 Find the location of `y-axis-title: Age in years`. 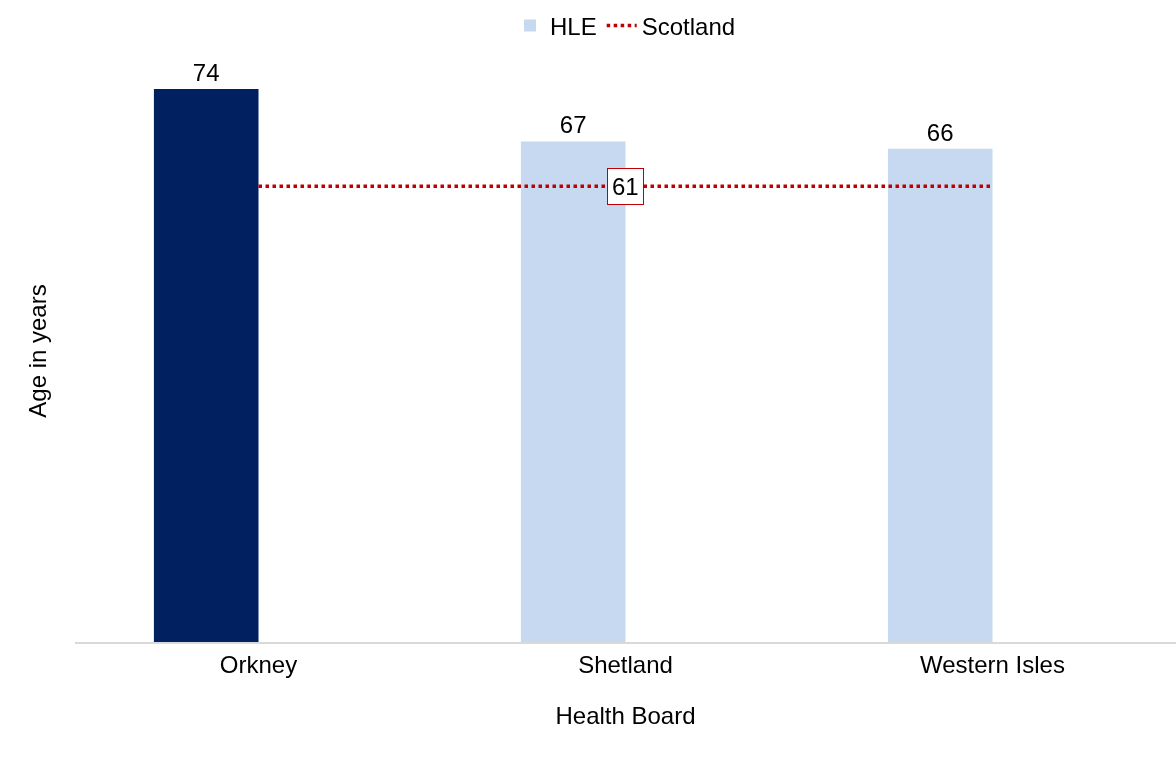

y-axis-title: Age in years is located at coordinates (38, 351).